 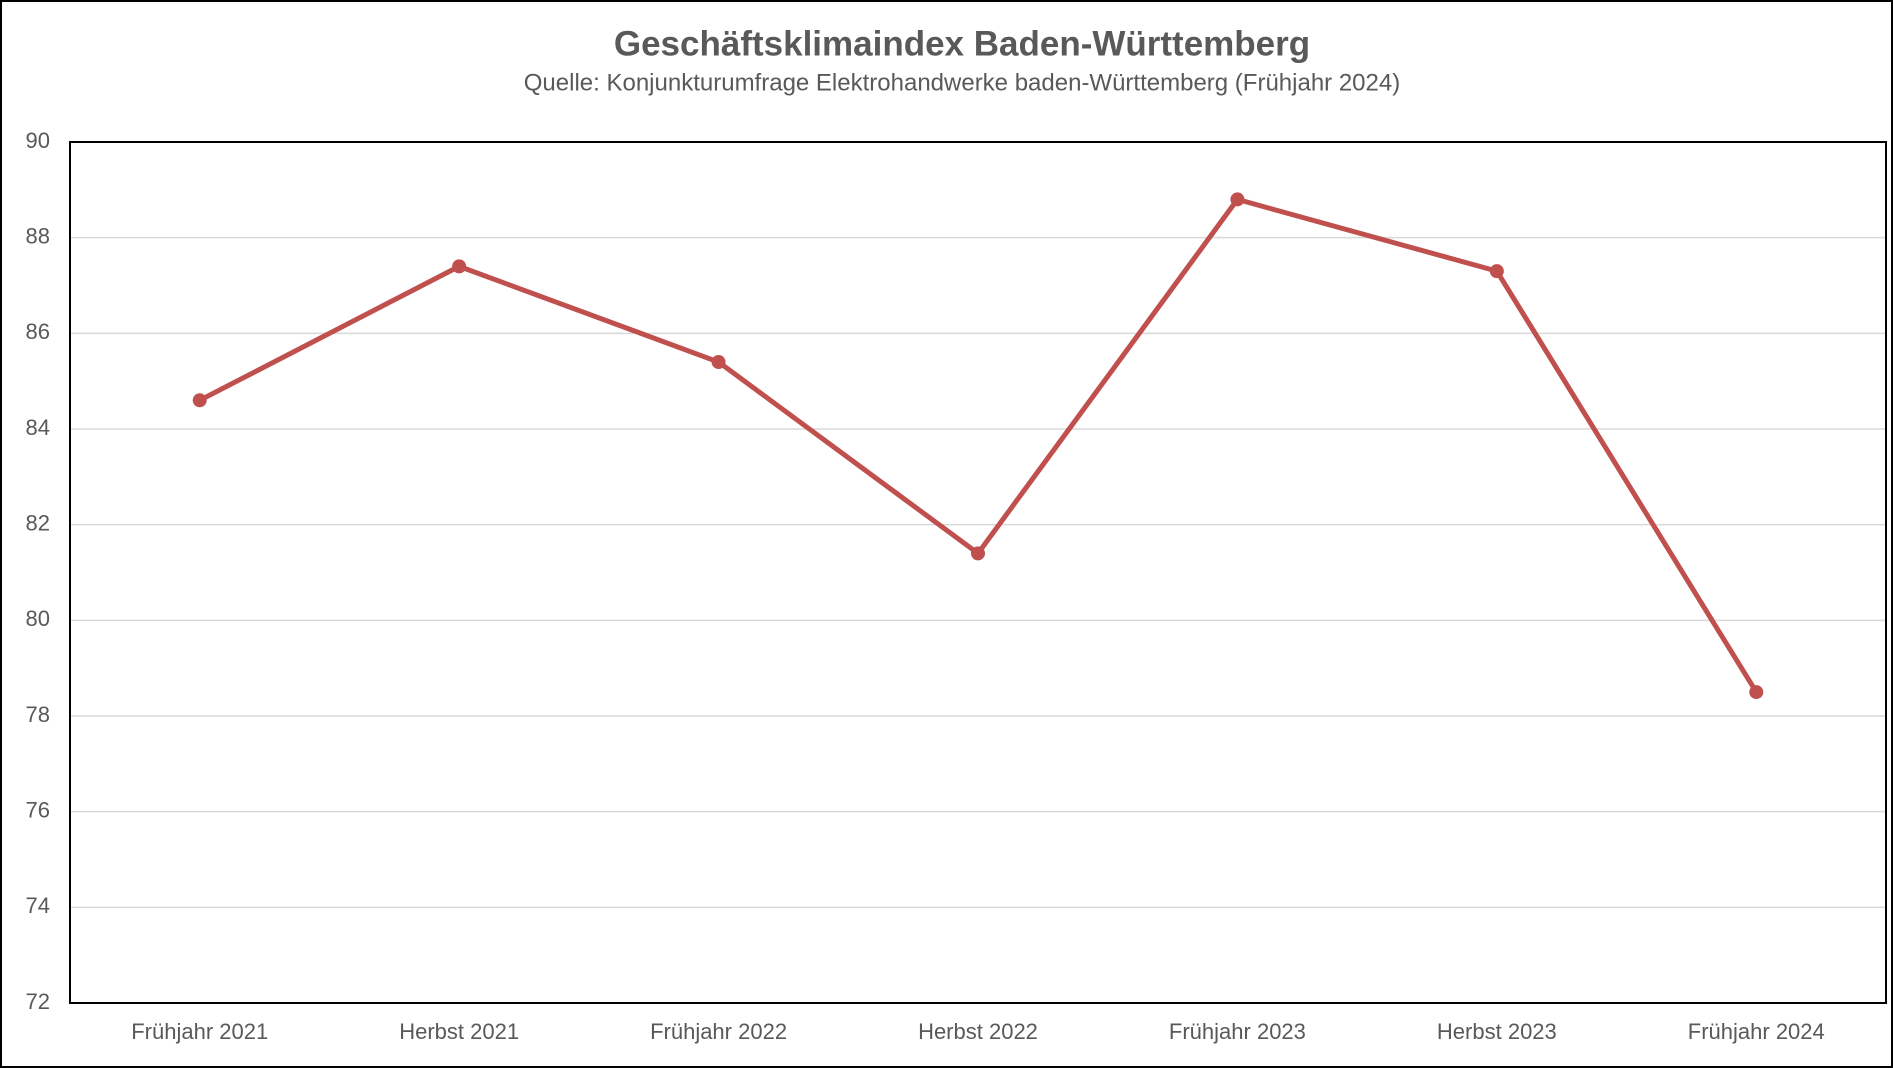 I want to click on x-tick-label: Herbst 2023, so click(x=1497, y=1031).